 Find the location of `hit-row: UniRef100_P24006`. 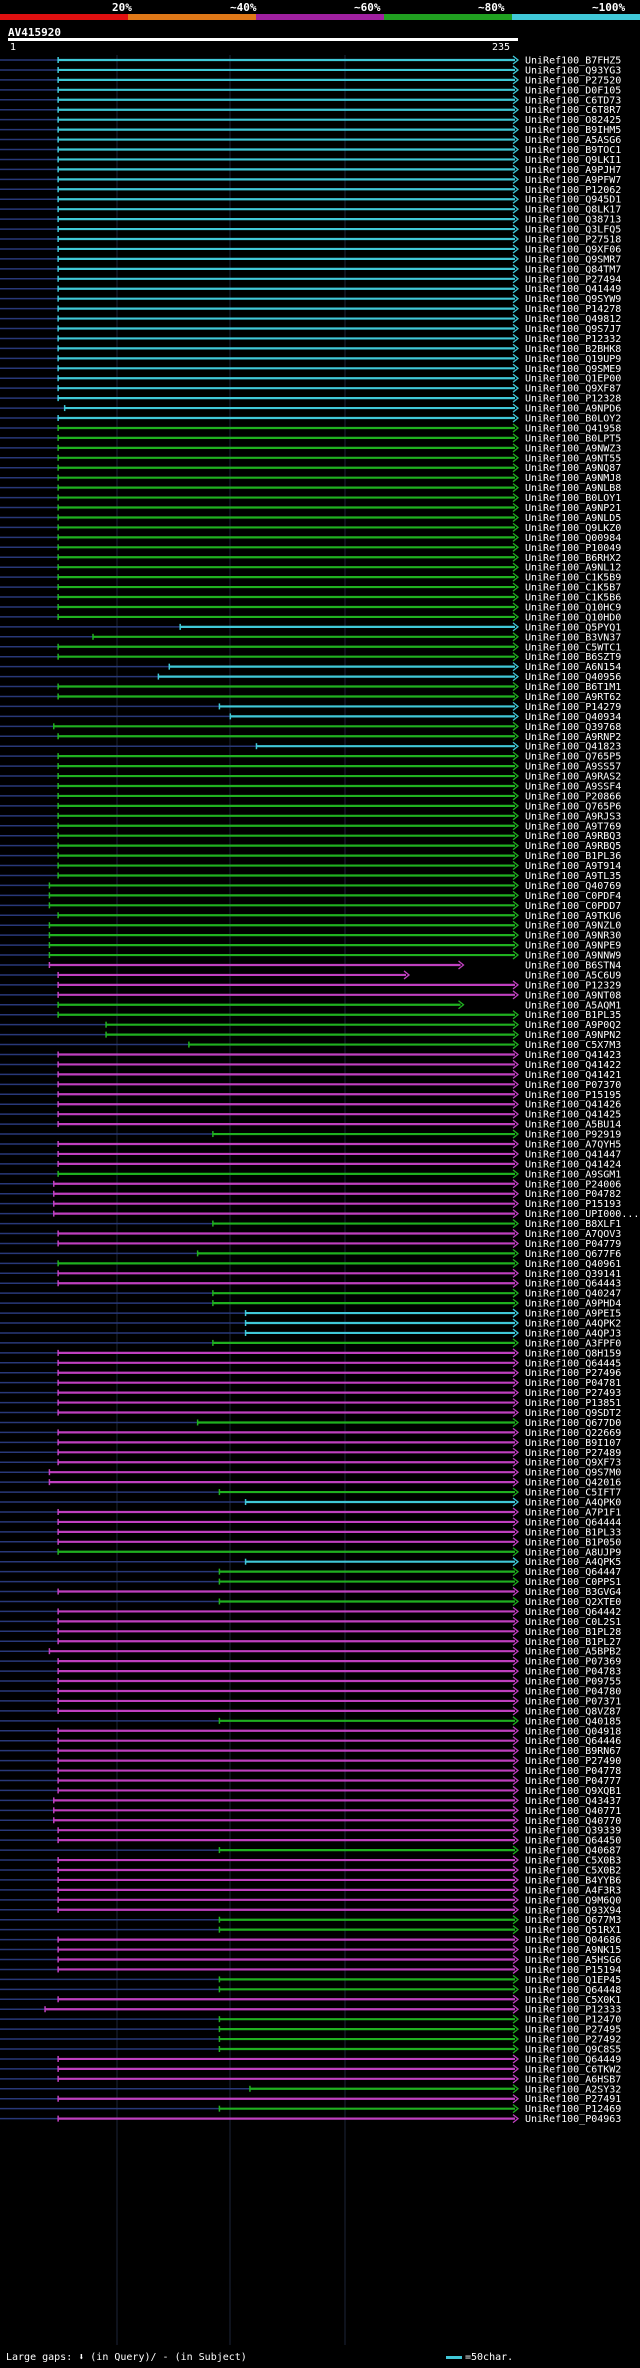

hit-row: UniRef100_P24006 is located at coordinates (310, 1184).